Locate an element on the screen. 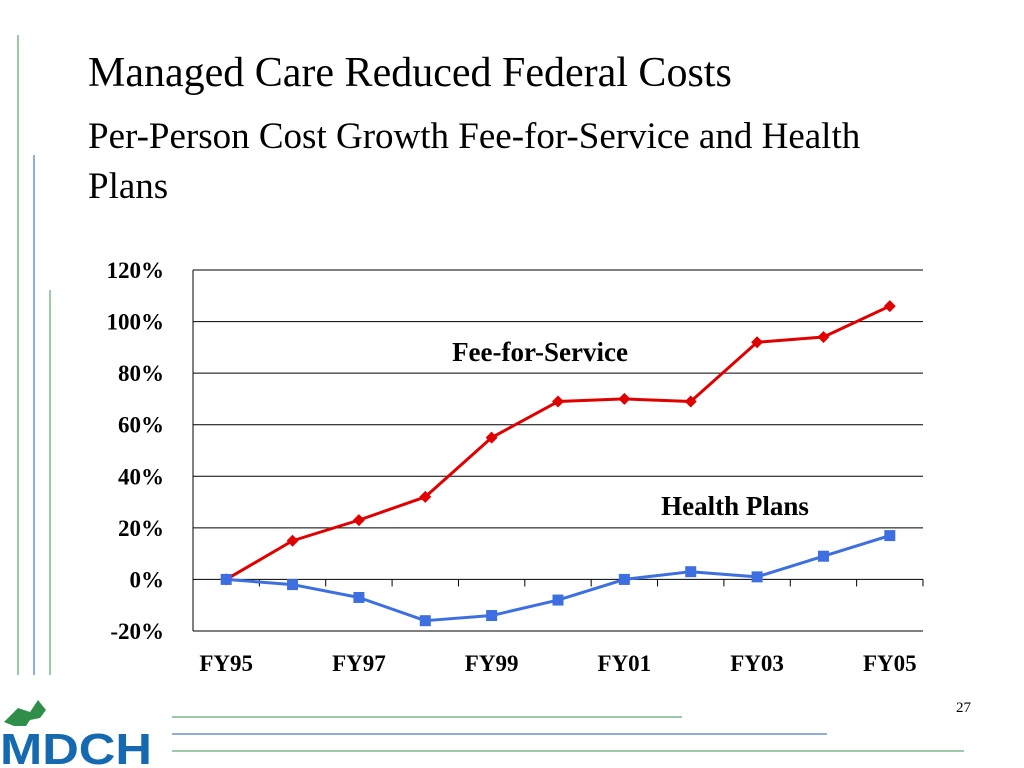  slide-number: 27 is located at coordinates (963, 708).